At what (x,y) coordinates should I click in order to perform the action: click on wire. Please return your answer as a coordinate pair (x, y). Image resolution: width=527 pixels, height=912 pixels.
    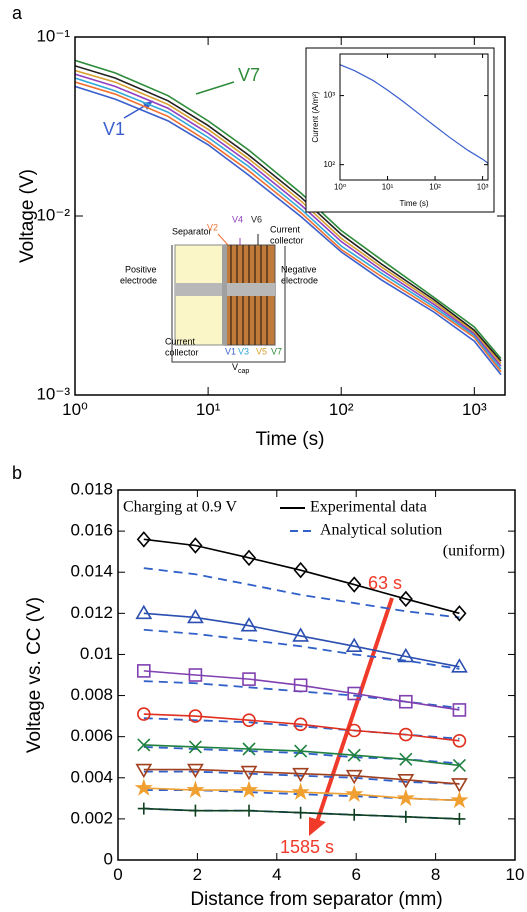
    Looking at the image, I should click on (223, 239).